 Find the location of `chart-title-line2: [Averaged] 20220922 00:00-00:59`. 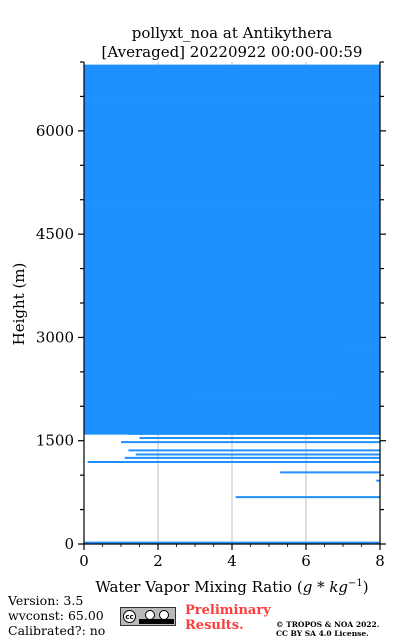

chart-title-line2: [Averaged] 20220922 00:00-00:59 is located at coordinates (232, 52).